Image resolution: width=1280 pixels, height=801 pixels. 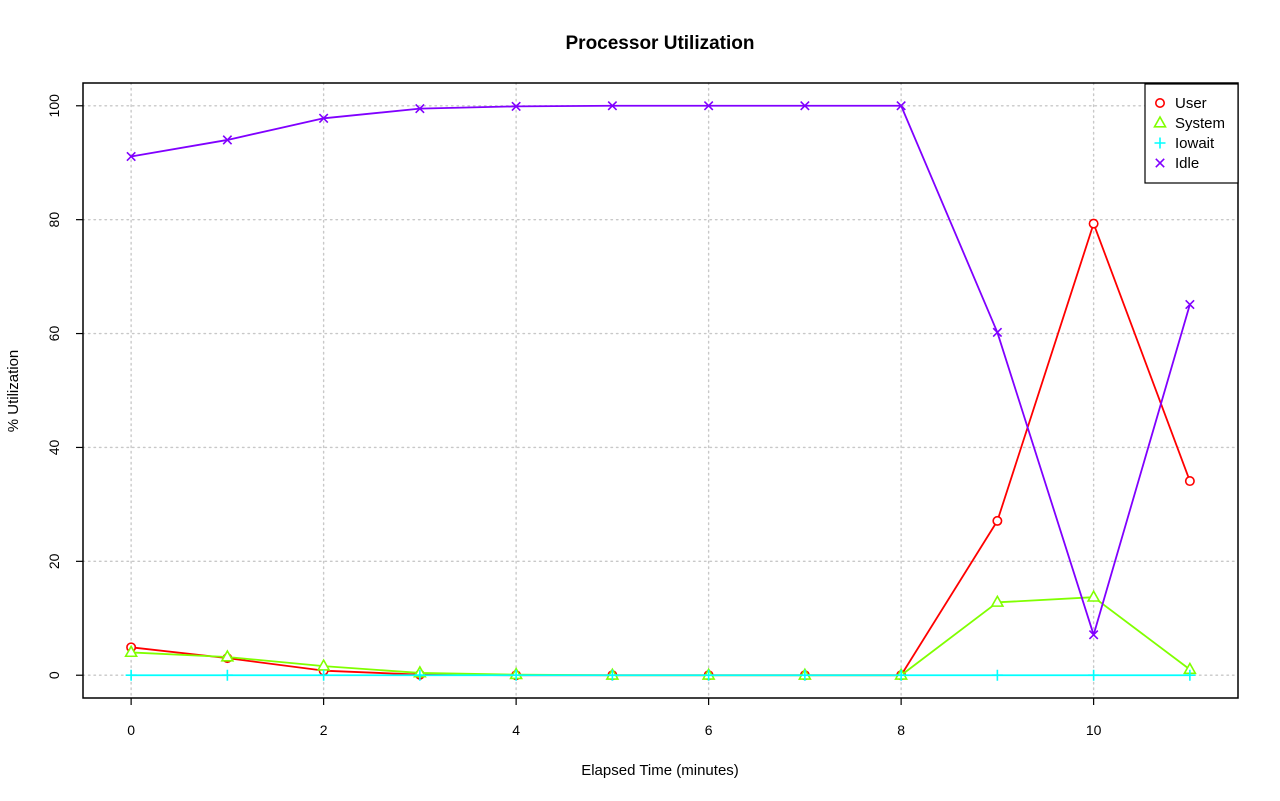 I want to click on chart-title: Processor Utilization, so click(x=660, y=43).